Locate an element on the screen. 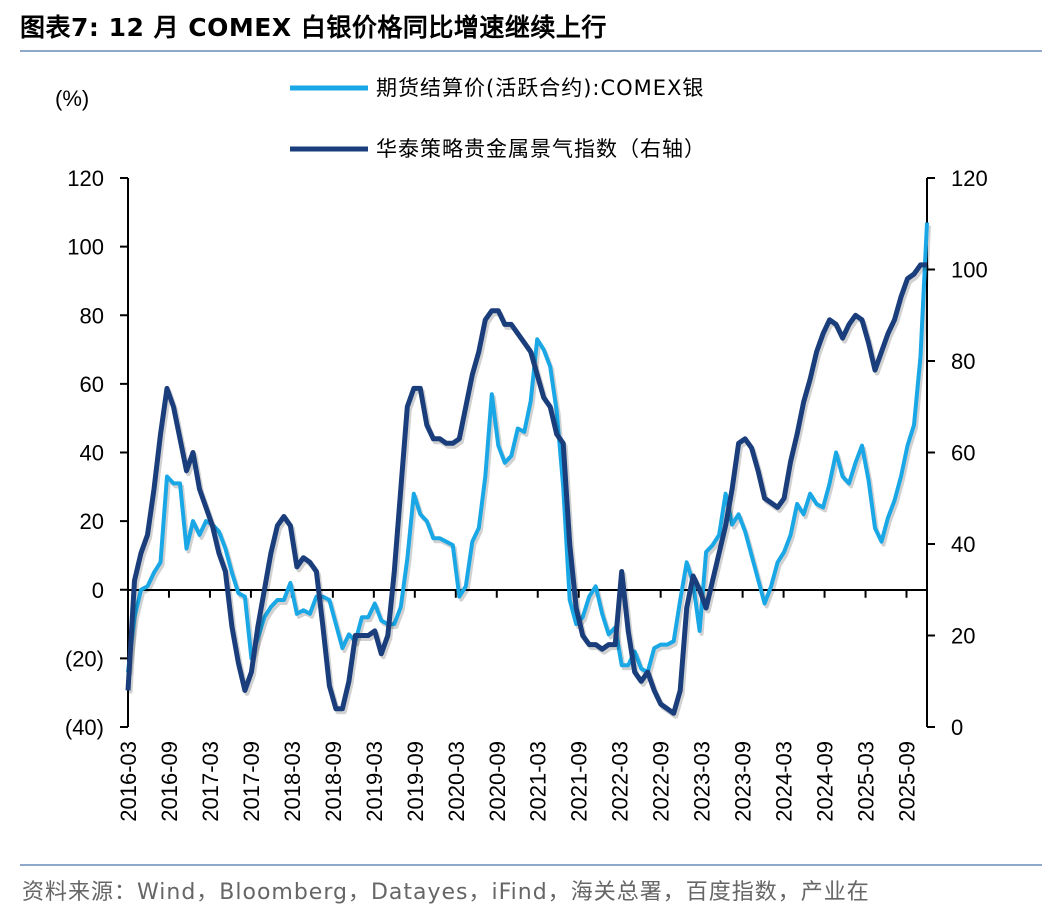 Image resolution: width=1048 pixels, height=916 pixels. title-divider is located at coordinates (531, 51).